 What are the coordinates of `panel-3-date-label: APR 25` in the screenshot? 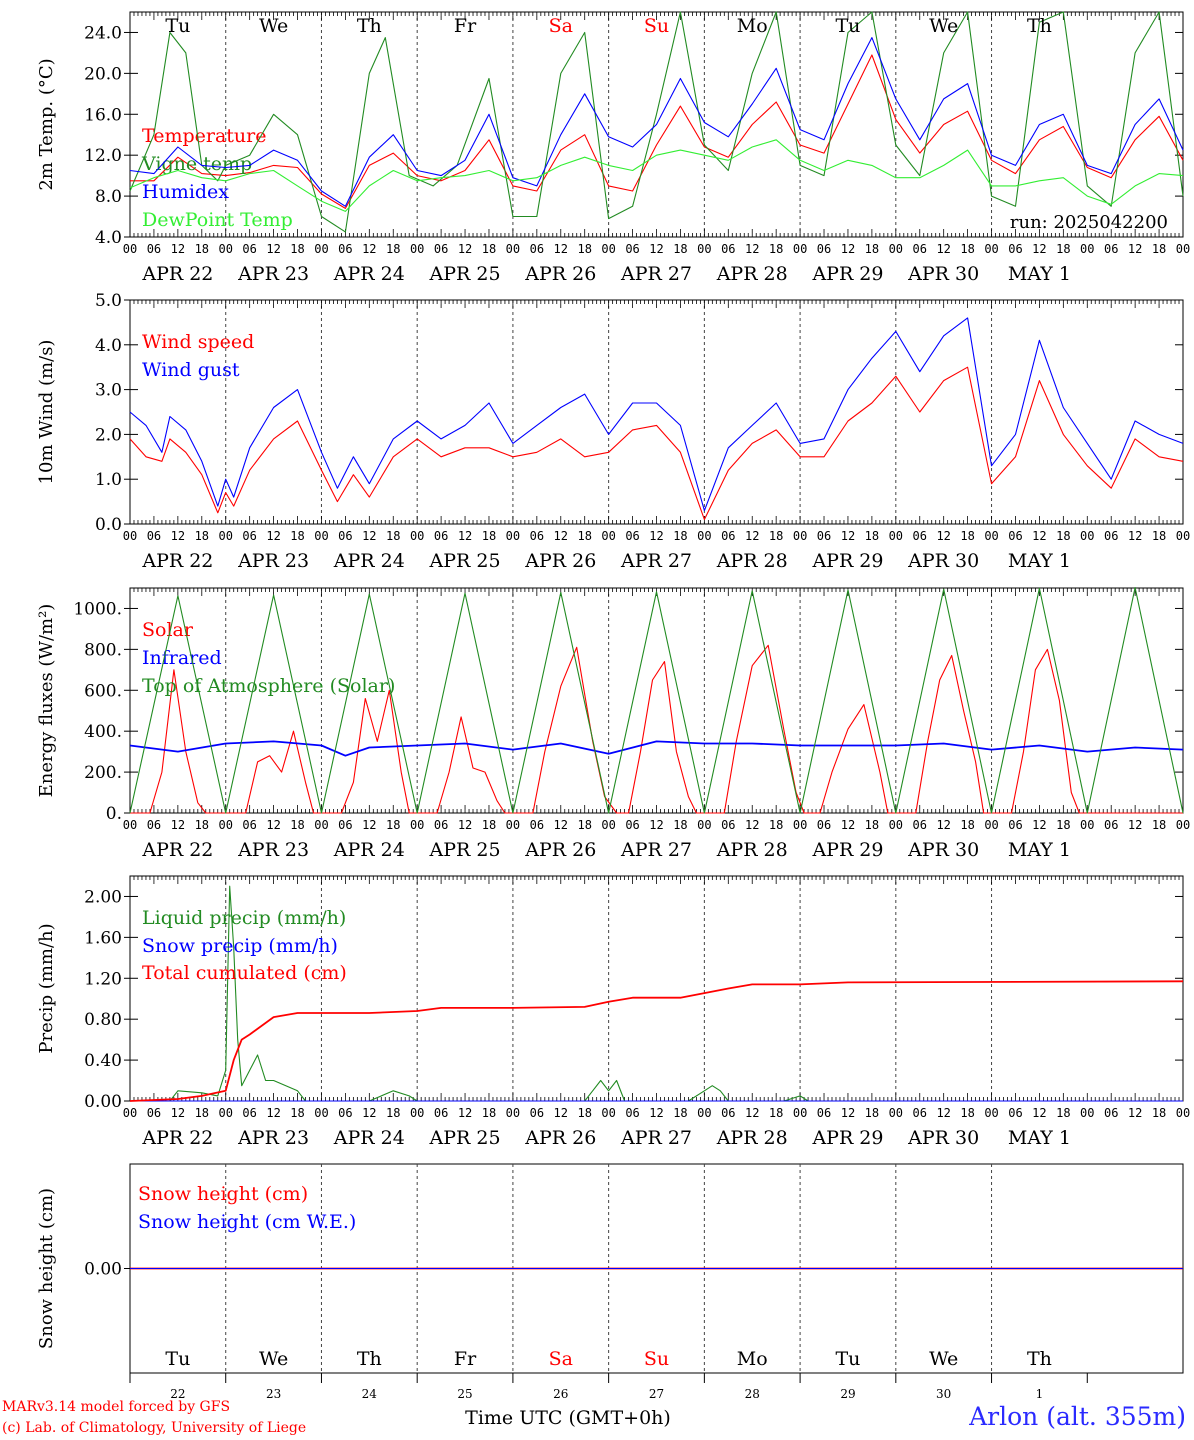 It's located at (465, 850).